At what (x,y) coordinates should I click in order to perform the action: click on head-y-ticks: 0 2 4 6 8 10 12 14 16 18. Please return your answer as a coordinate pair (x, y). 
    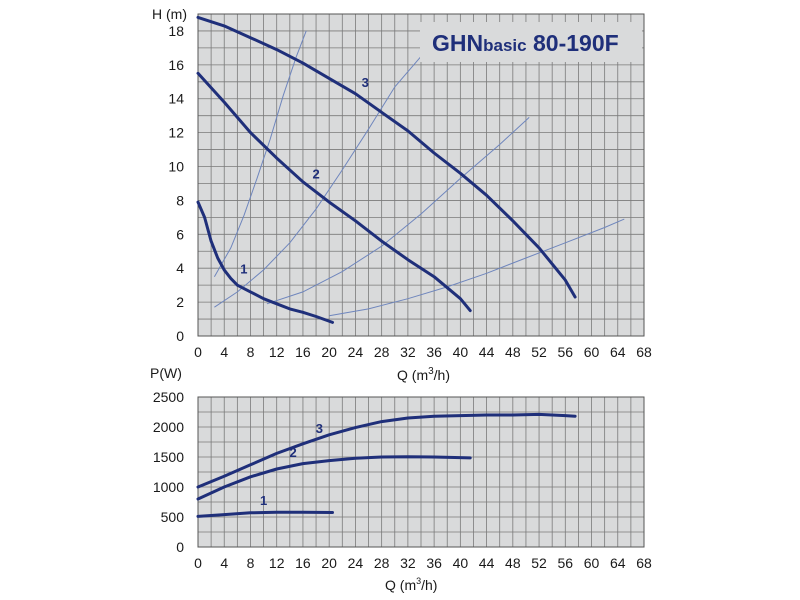
    Looking at the image, I should click on (176, 183).